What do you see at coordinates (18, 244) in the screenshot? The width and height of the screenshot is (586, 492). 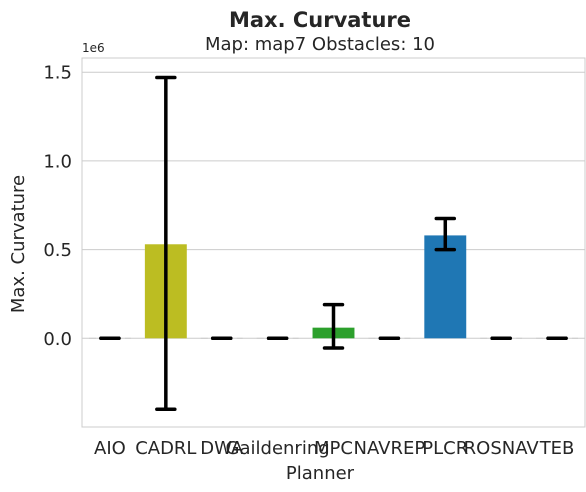 I see `y-axis-label: Max. Curvature` at bounding box center [18, 244].